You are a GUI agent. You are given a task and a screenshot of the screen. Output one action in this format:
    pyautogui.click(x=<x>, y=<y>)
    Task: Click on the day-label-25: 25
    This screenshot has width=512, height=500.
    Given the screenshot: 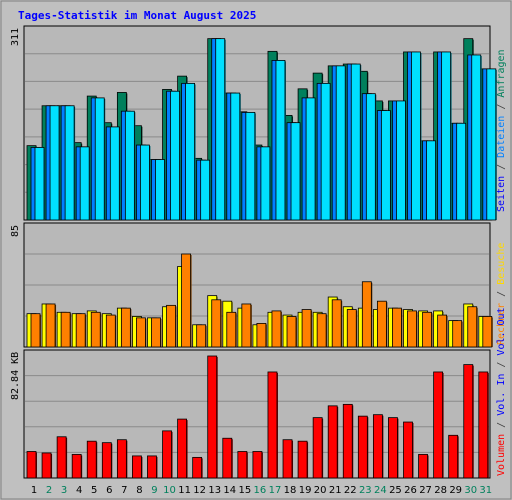 What is the action you would take?
    pyautogui.click(x=395, y=490)
    